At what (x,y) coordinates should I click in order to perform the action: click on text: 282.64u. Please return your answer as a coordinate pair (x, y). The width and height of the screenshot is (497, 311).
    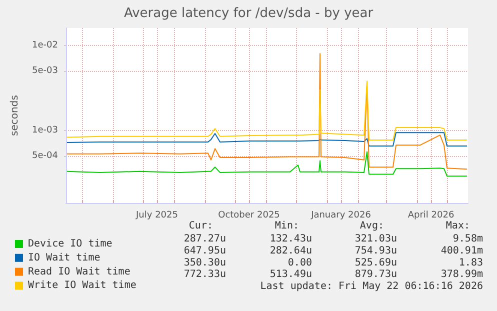
    Looking at the image, I should click on (291, 250).